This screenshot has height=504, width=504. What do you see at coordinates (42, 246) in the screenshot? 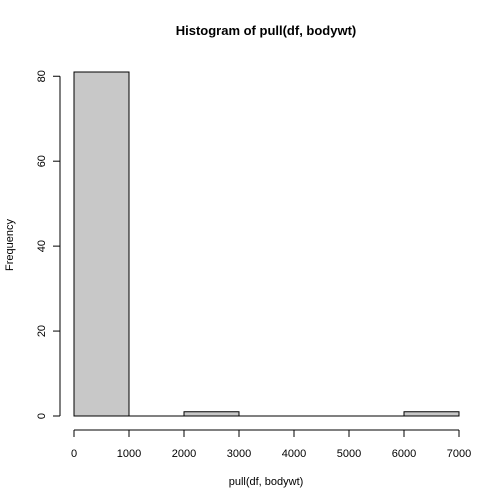
I see `y-tick-label-2: 40` at bounding box center [42, 246].